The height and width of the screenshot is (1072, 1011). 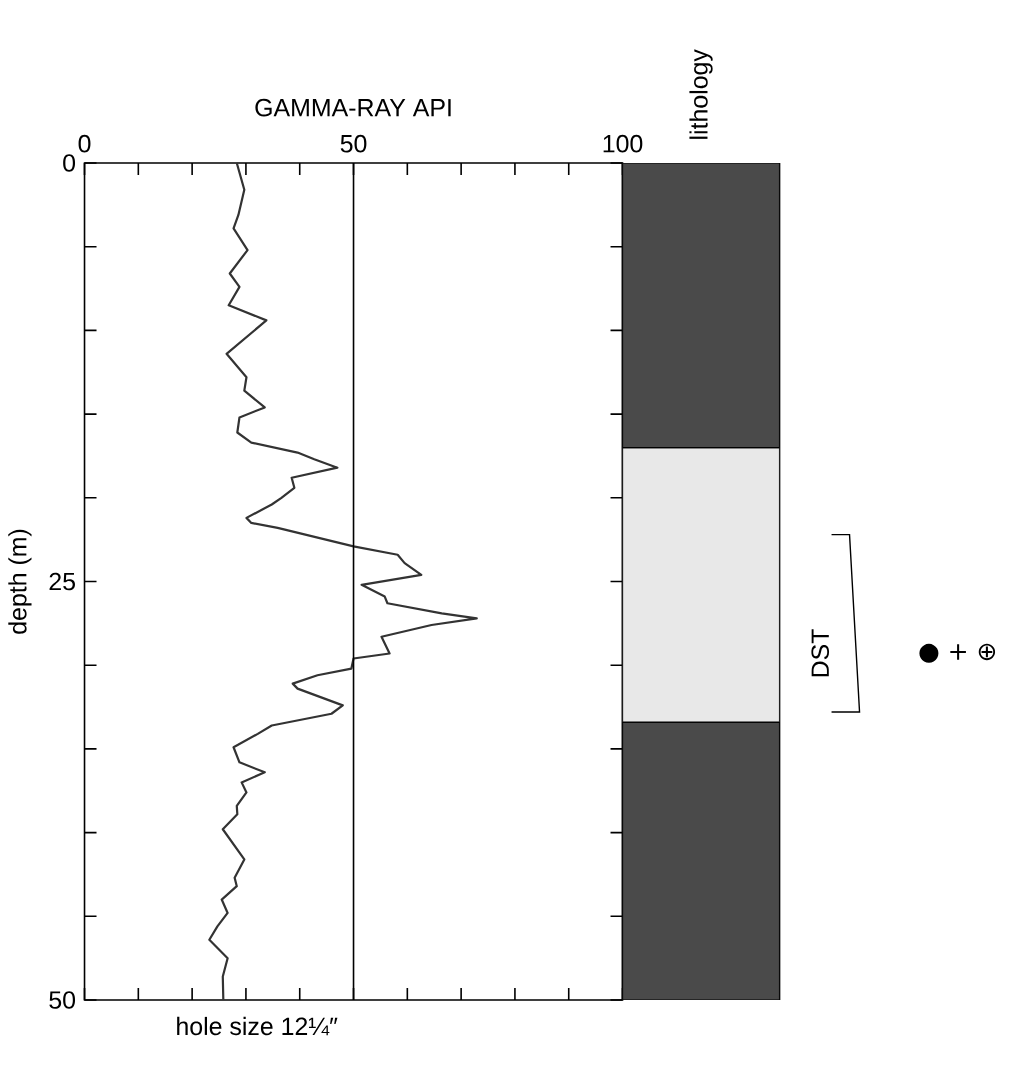 What do you see at coordinates (701, 94) in the screenshot?
I see `chart-title: lithology` at bounding box center [701, 94].